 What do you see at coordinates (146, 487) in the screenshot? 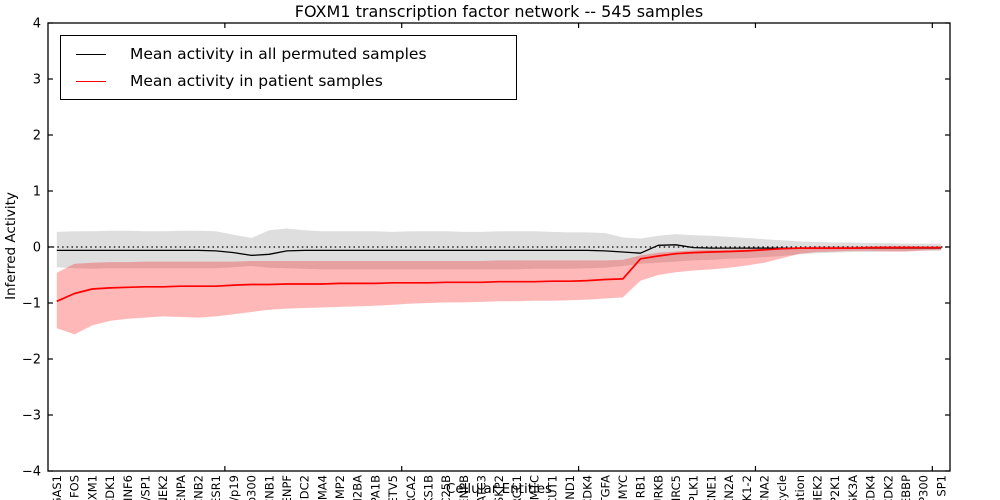
I see `x-category-label: FOXM1C/SP1` at bounding box center [146, 487].